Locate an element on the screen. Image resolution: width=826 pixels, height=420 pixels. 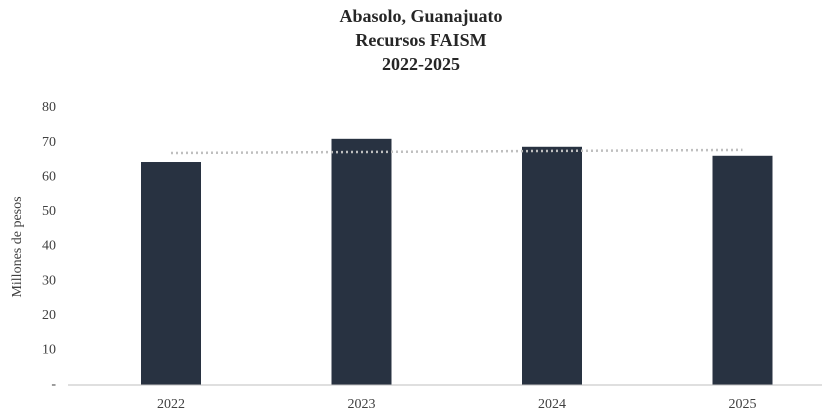
x-tick-label: 2024 is located at coordinates (552, 404).